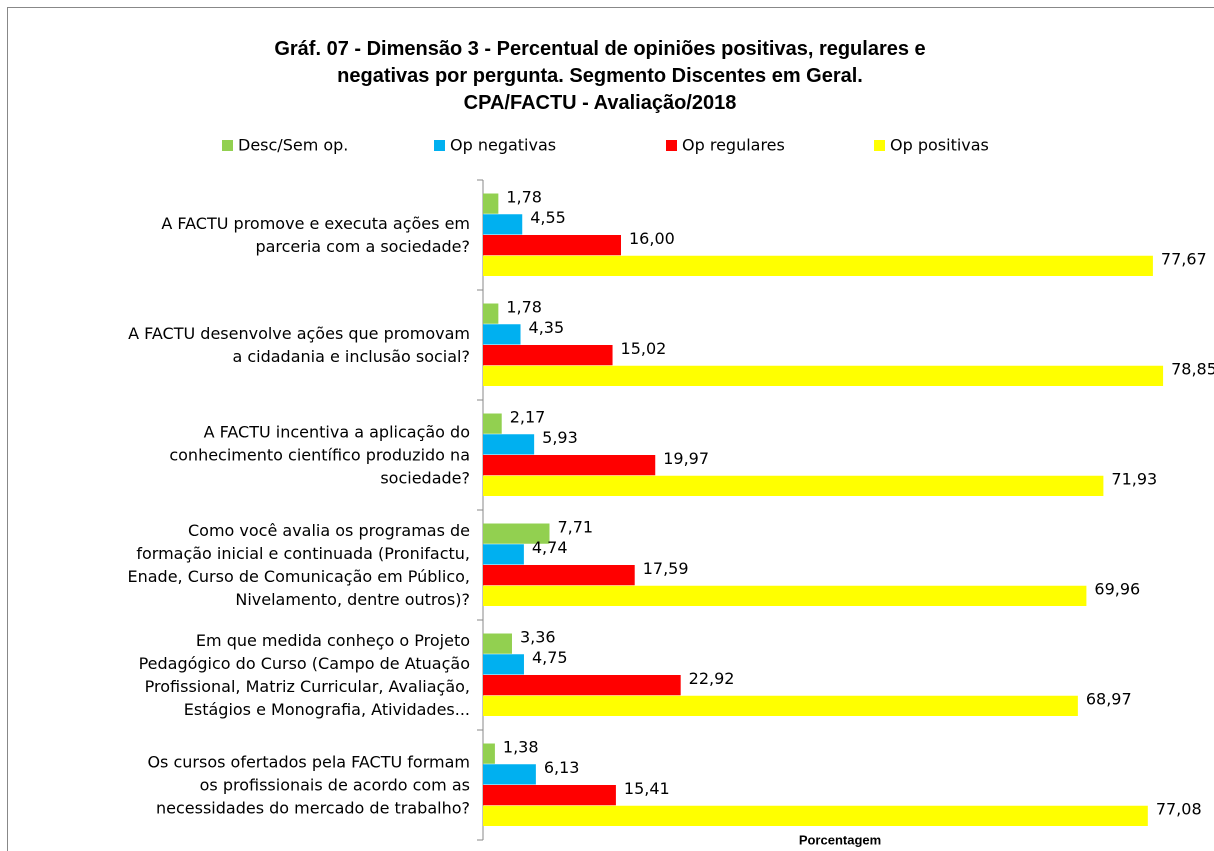 The width and height of the screenshot is (1214, 851). Describe the element at coordinates (562, 767) in the screenshot. I see `value-label: 6,13` at that location.